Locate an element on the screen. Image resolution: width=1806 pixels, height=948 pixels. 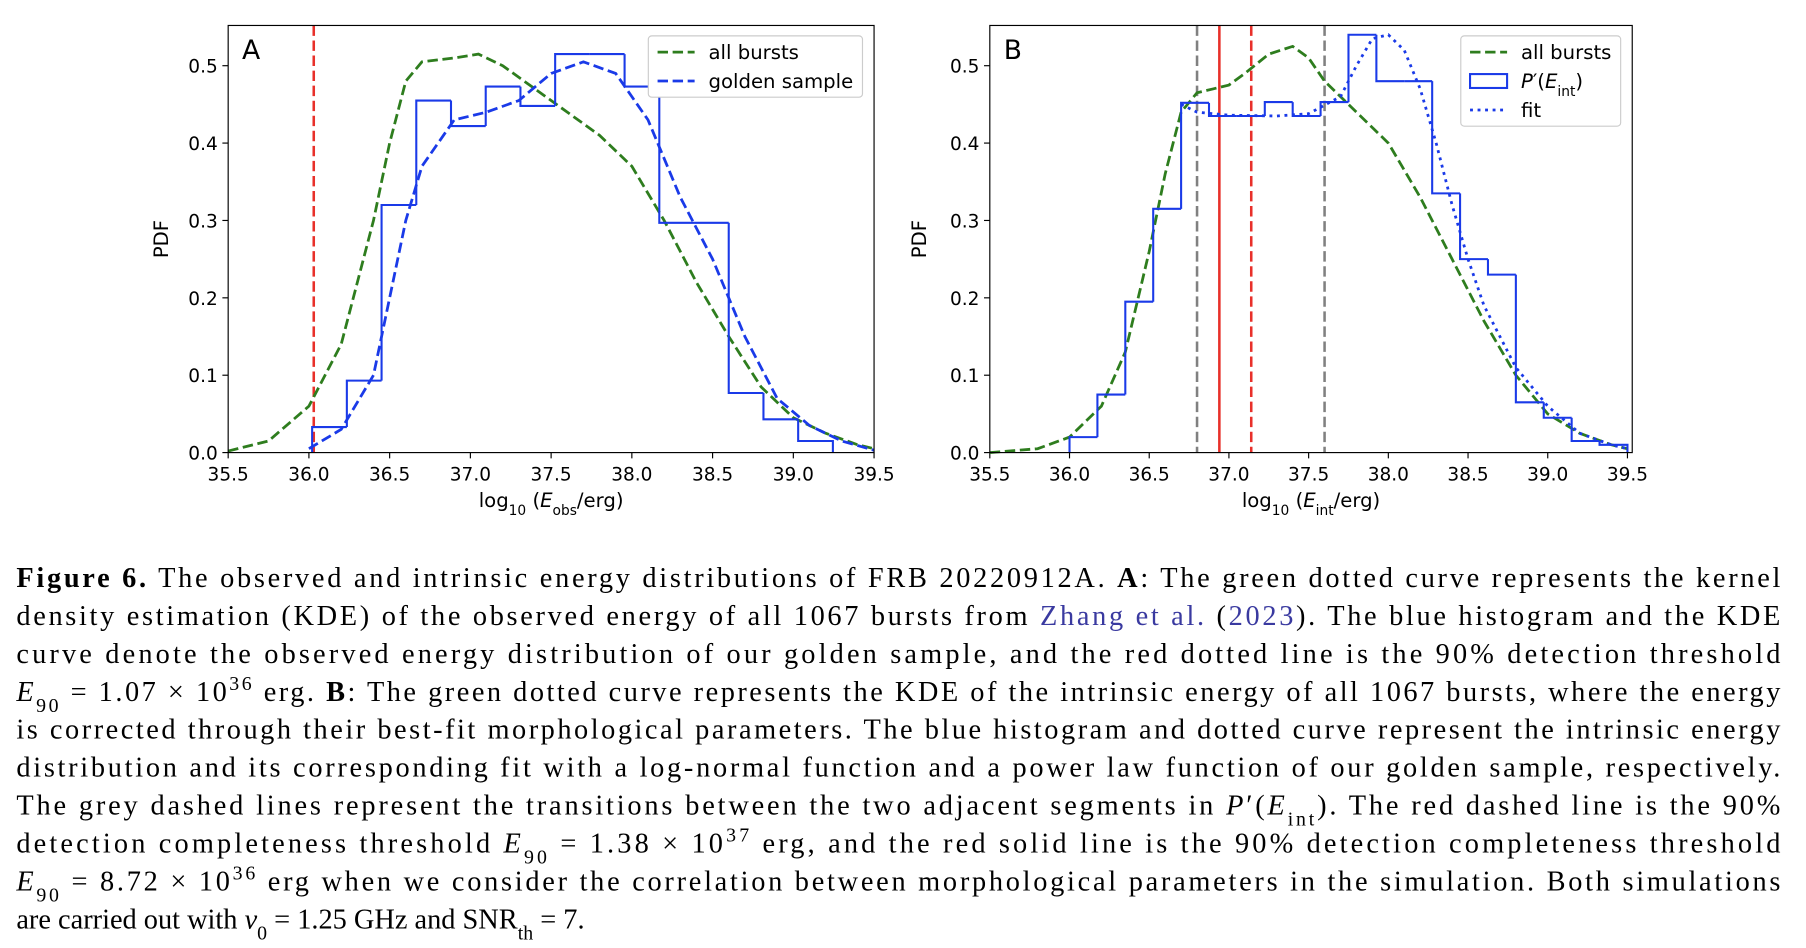
text-run: = 7. is located at coordinates (558, 920).